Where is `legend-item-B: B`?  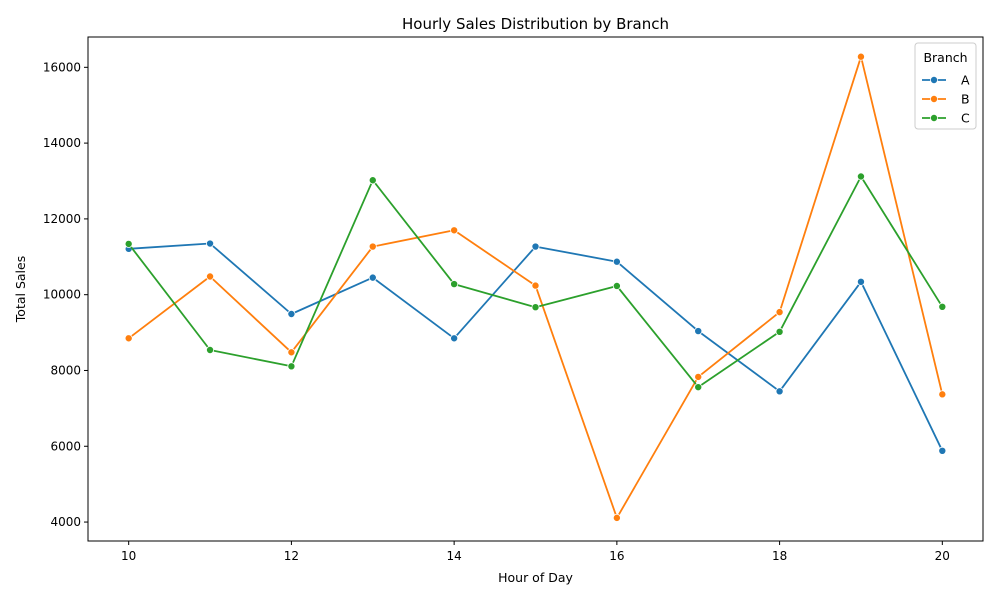
legend-item-B: B is located at coordinates (946, 99).